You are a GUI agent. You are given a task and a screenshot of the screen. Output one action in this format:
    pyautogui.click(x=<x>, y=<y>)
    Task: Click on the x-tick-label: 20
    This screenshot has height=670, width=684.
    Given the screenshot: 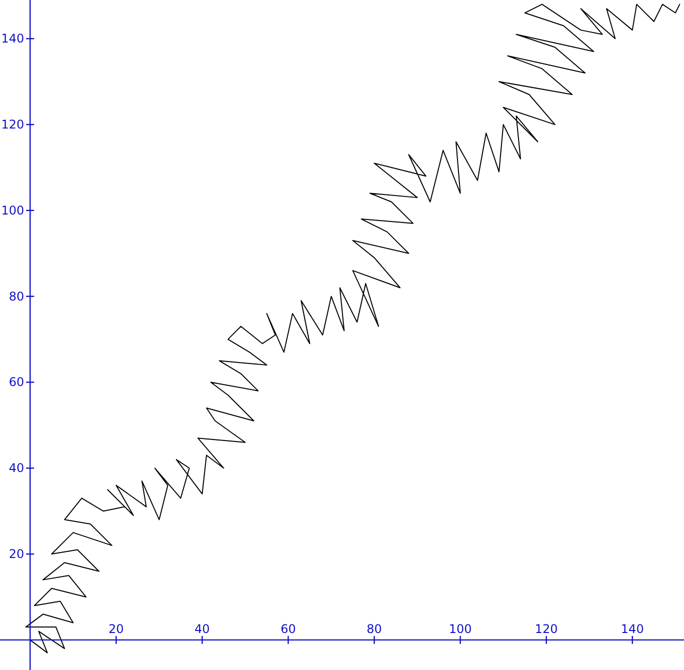 What is the action you would take?
    pyautogui.click(x=116, y=629)
    